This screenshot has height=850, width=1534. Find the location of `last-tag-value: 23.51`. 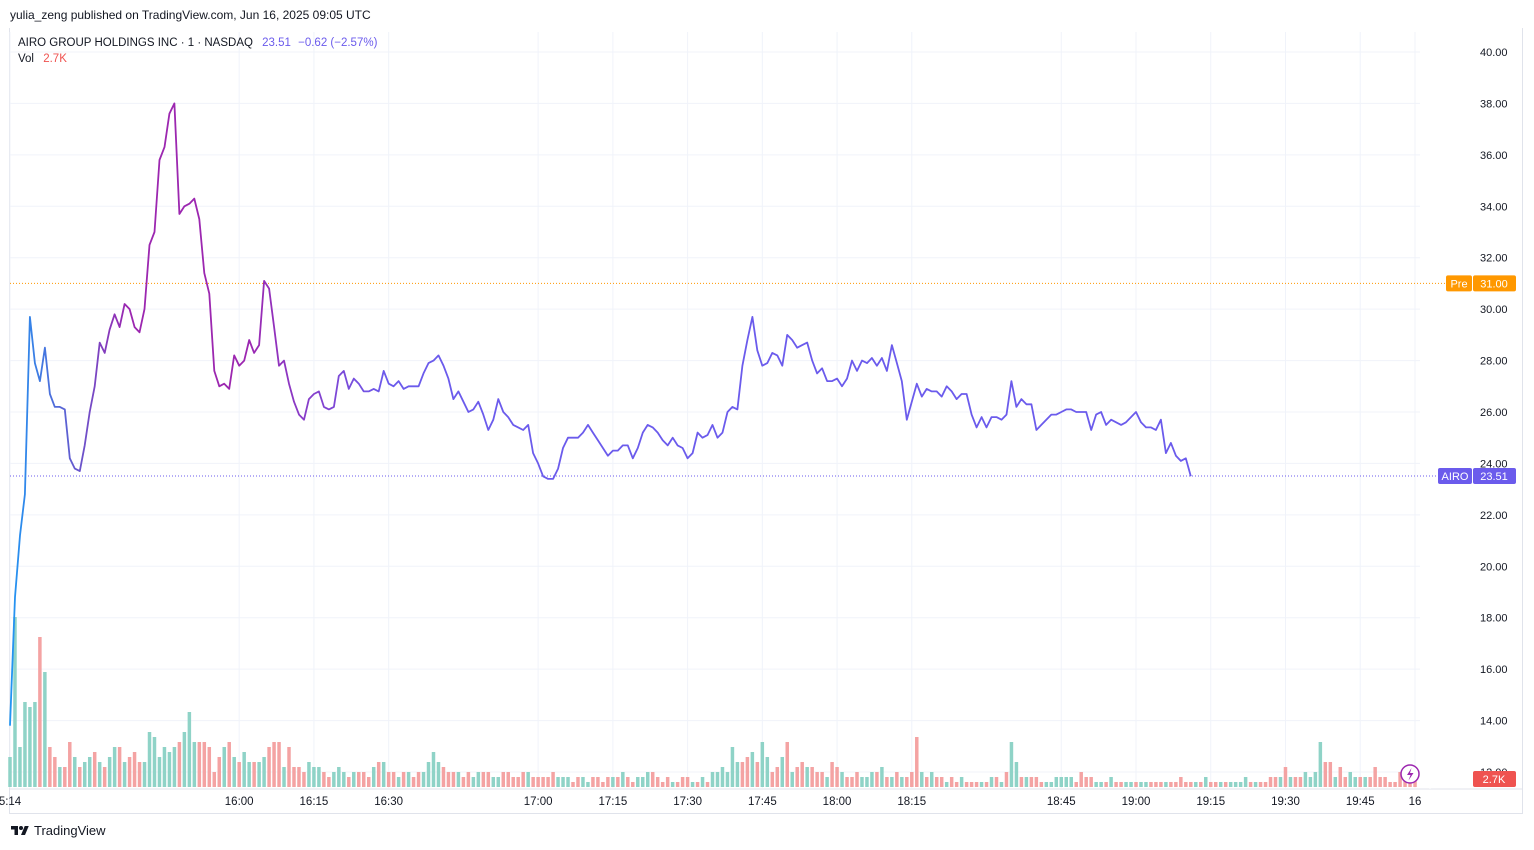

last-tag-value: 23.51 is located at coordinates (1494, 477).